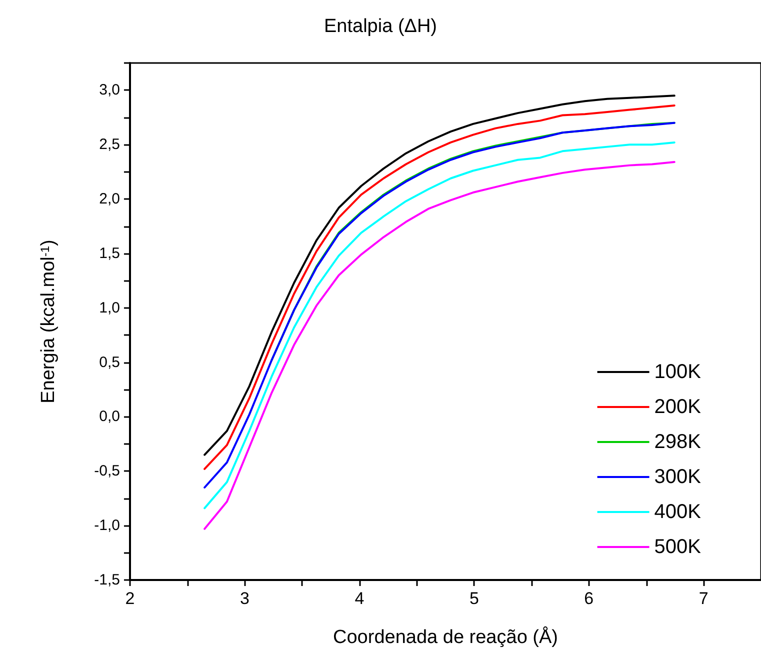  I want to click on y-tick-label: -1,5, so click(107, 580).